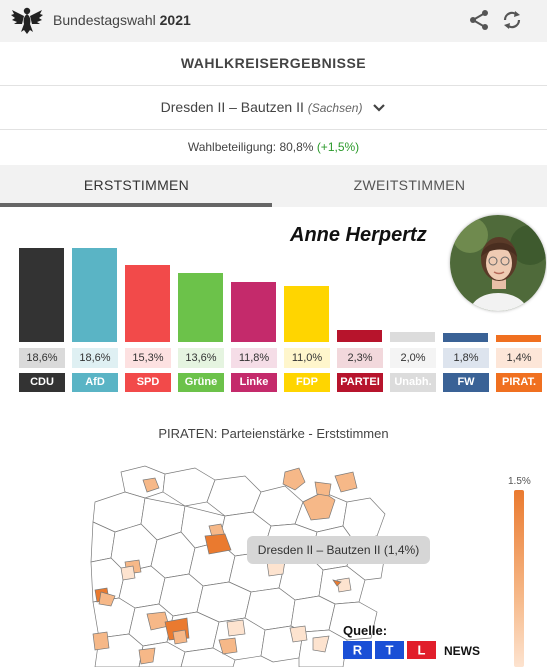 The width and height of the screenshot is (547, 667). Describe the element at coordinates (253, 312) in the screenshot. I see `bar-linke` at that location.